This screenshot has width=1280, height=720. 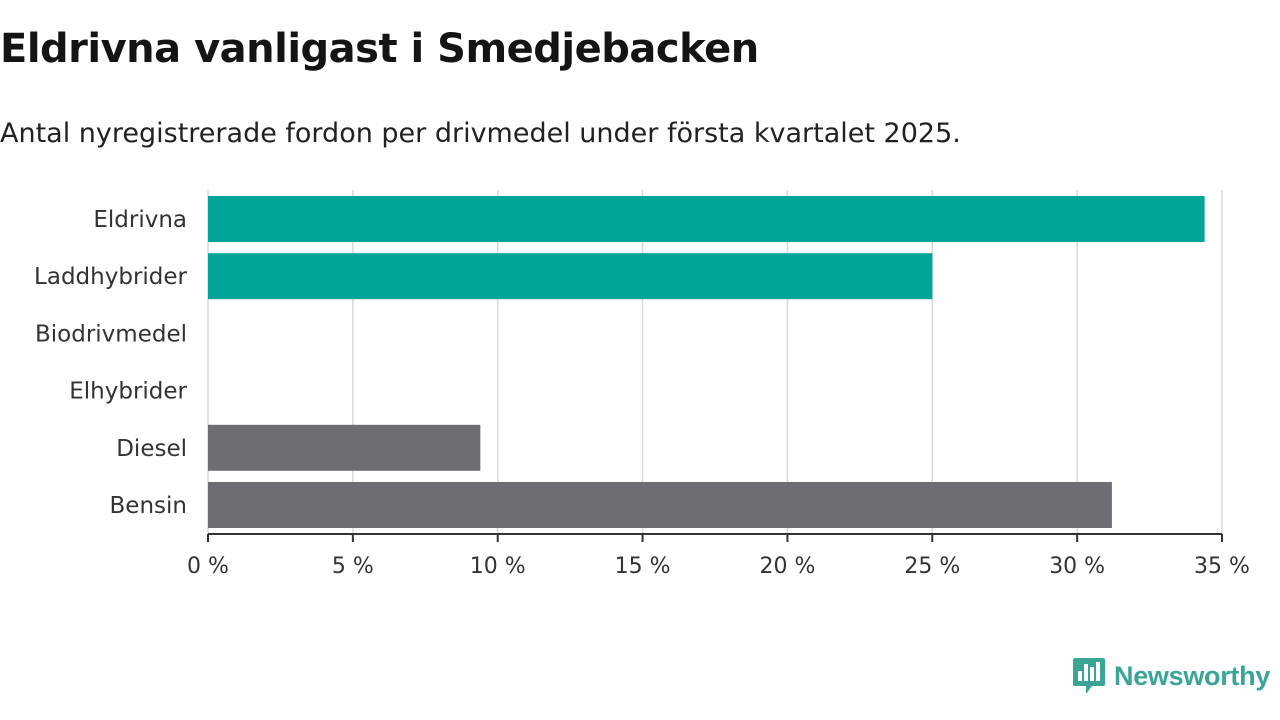 I want to click on category-label: Eldrivna, so click(x=140, y=220).